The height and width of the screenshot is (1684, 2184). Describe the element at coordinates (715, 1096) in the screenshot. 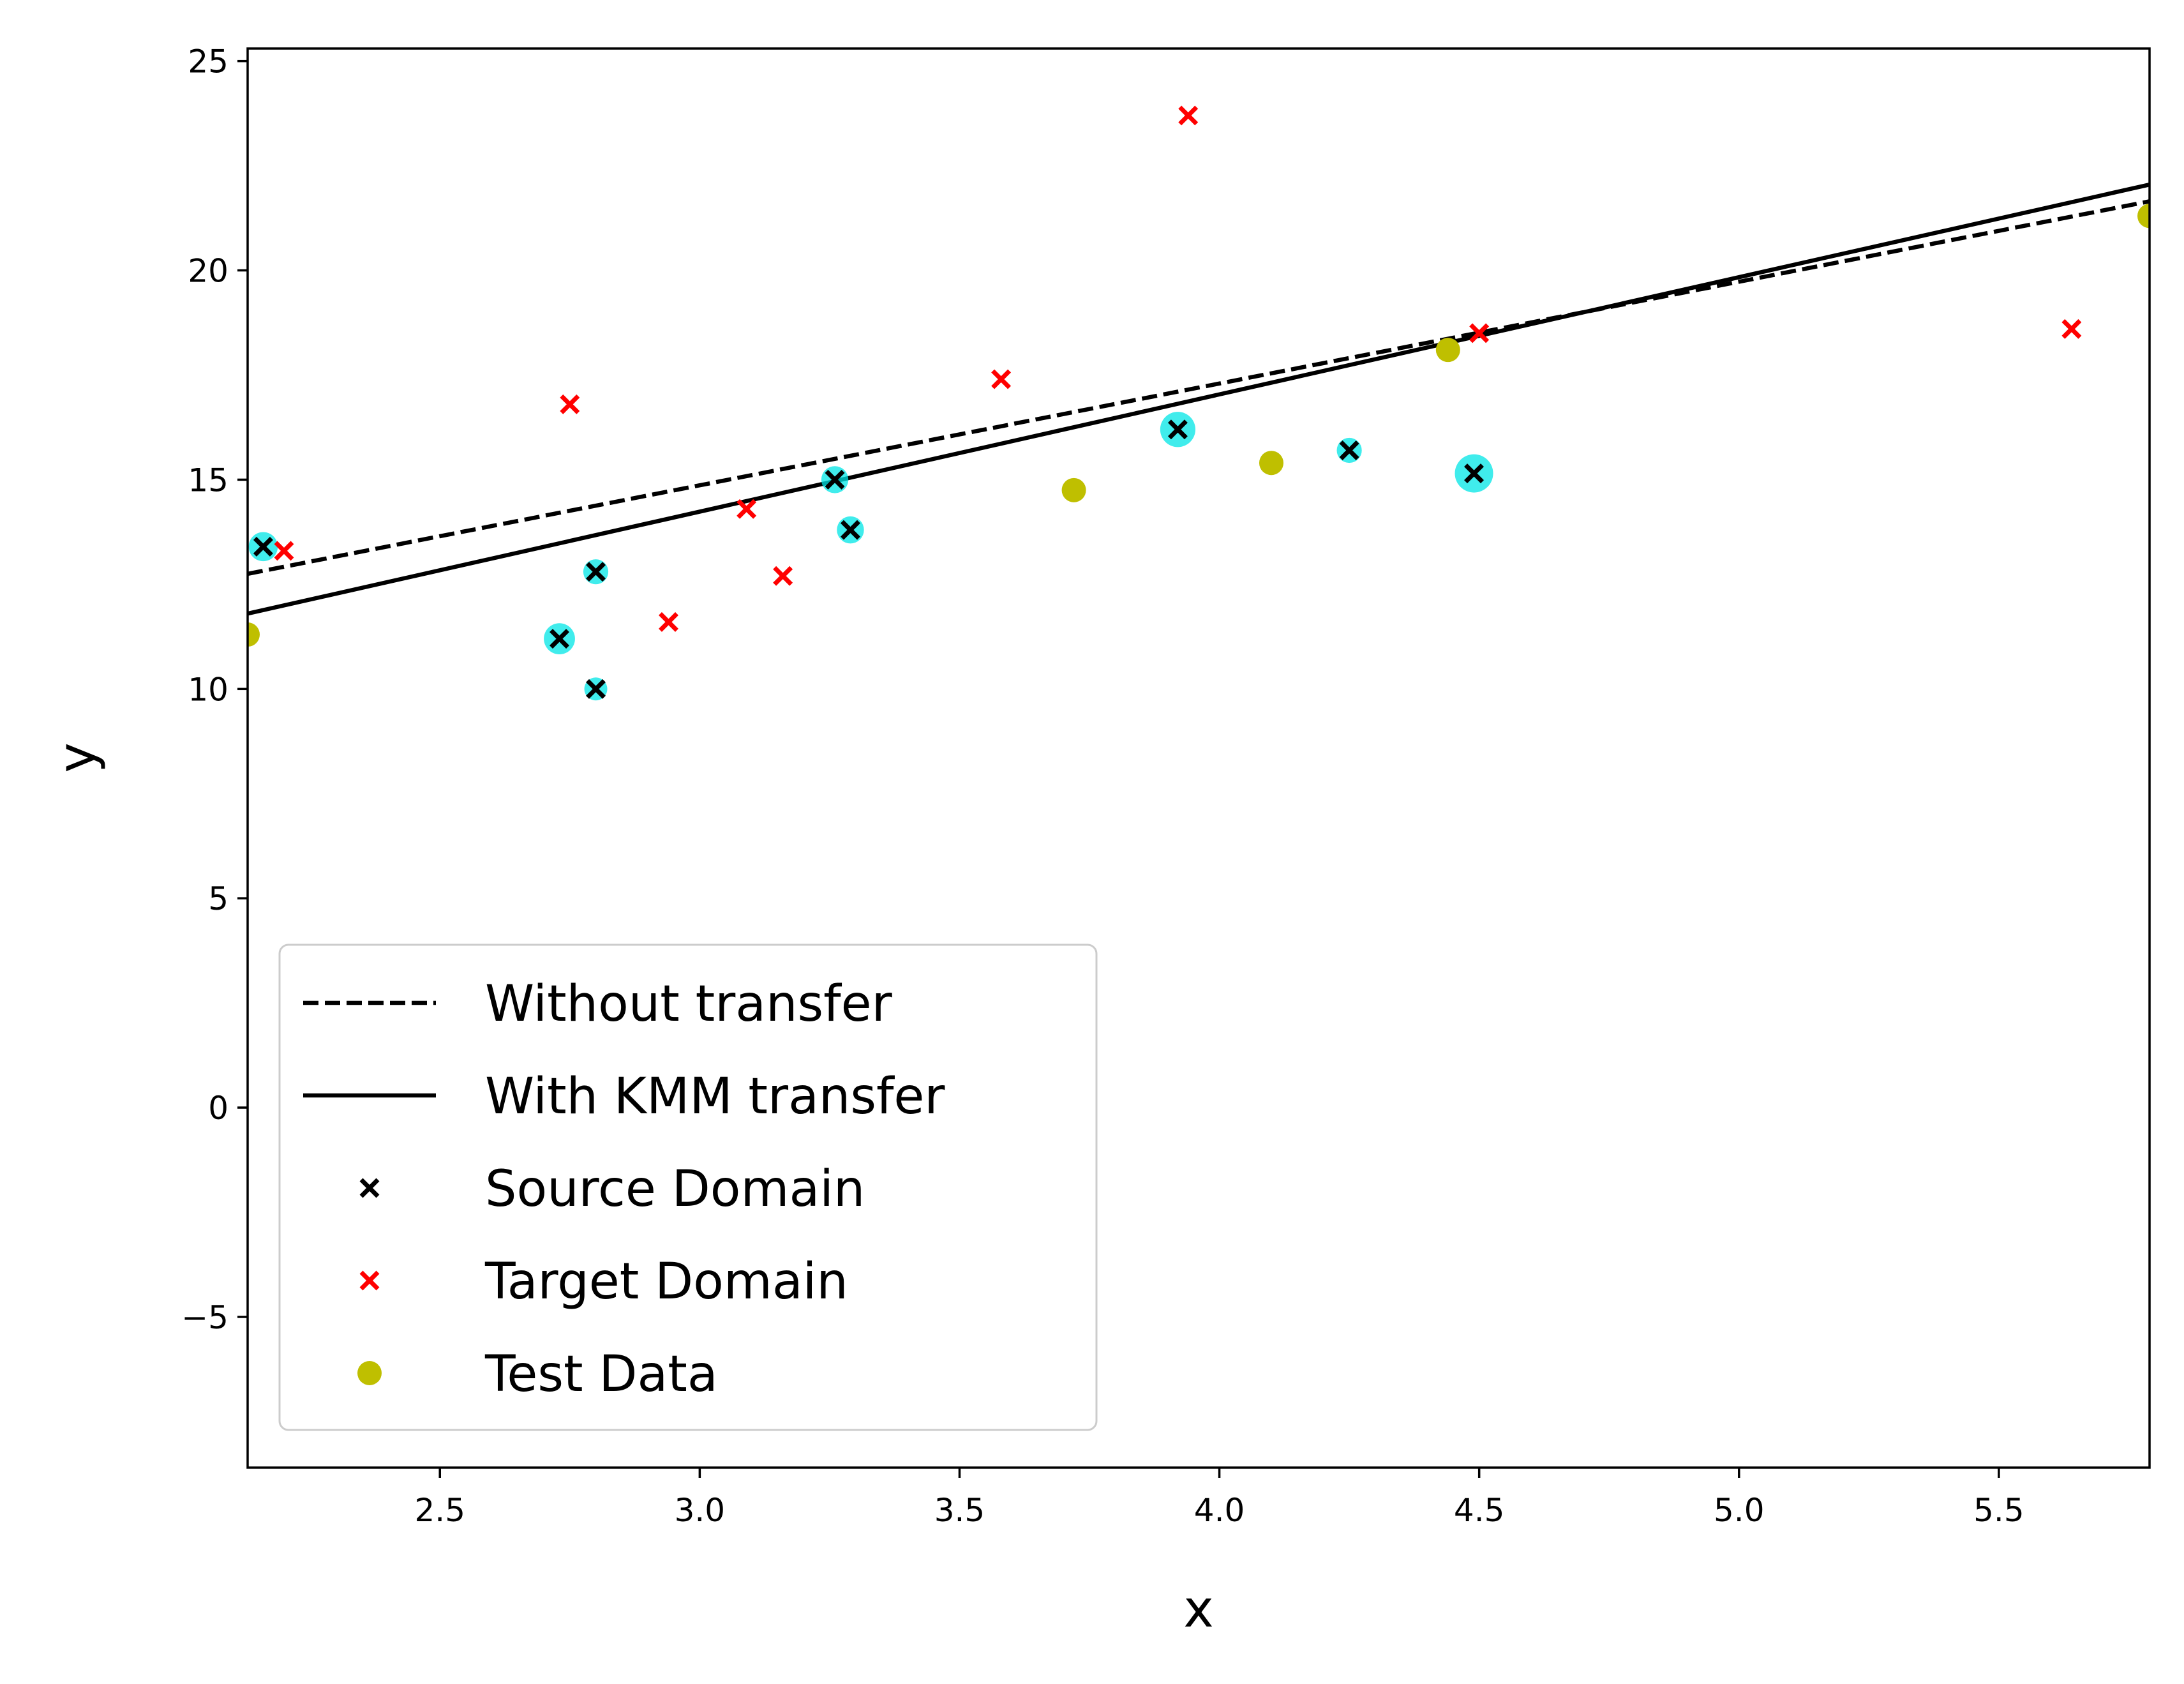

I see `legend-with-kmm-transfer-label: With KMM transfer` at that location.